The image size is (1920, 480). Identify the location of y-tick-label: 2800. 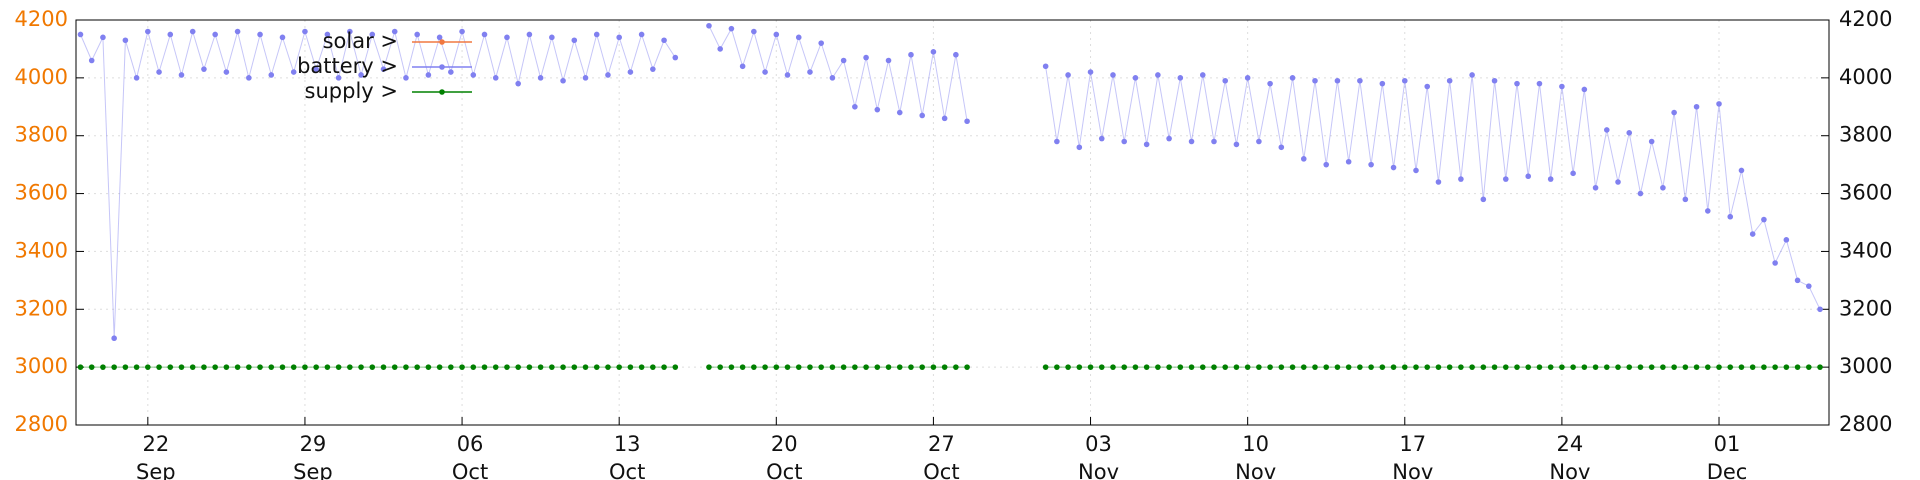
(41, 424).